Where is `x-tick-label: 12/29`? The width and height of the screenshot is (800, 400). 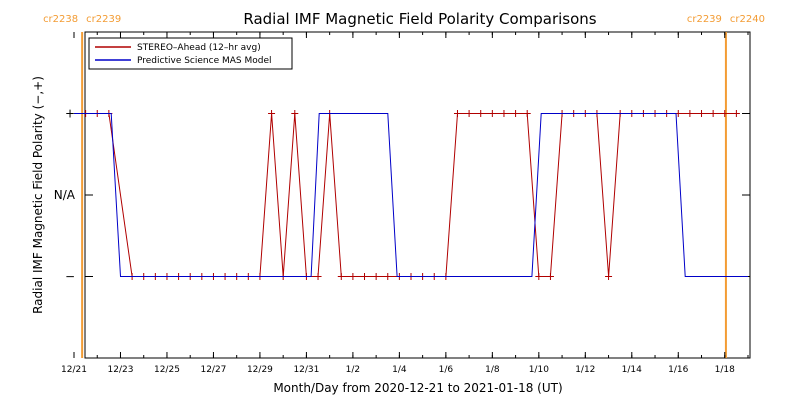 x-tick-label: 12/29 is located at coordinates (260, 370).